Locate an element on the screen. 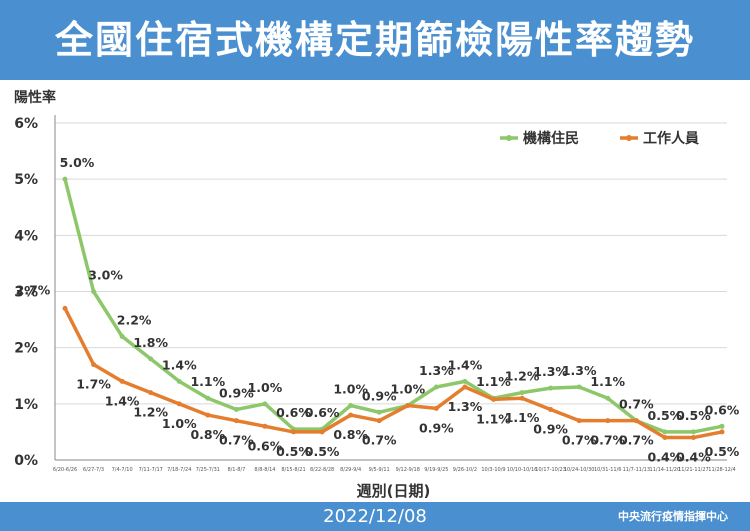  x-tick-label: 9/12-9/18 is located at coordinates (408, 470).